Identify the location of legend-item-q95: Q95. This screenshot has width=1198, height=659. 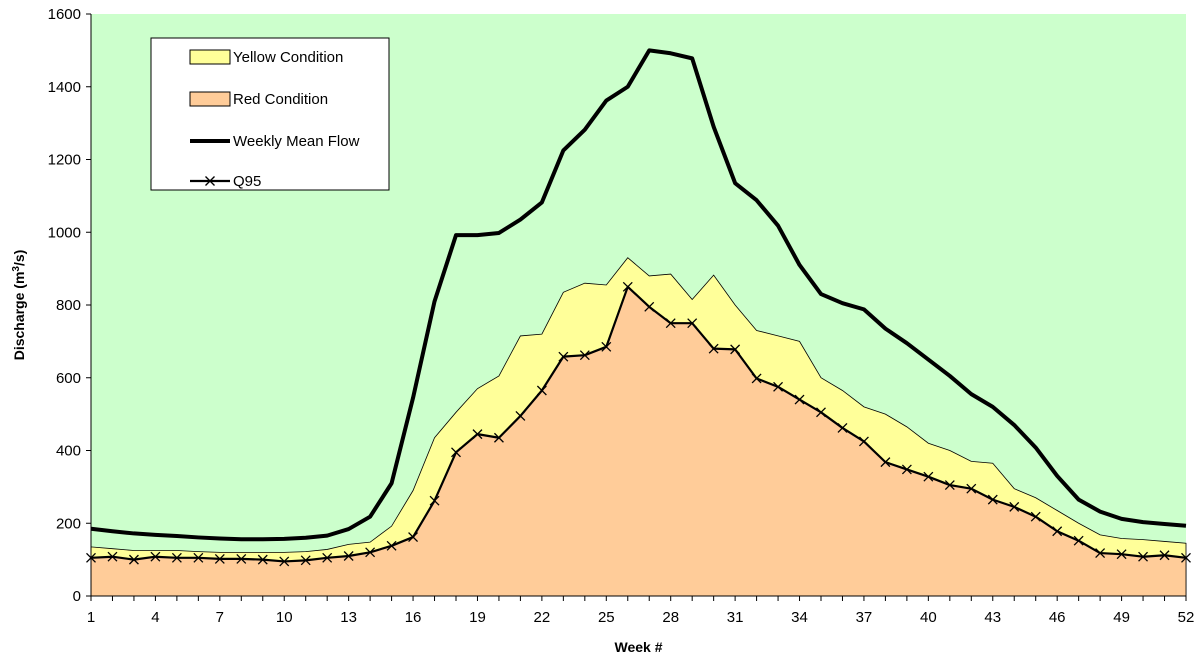
(225, 181).